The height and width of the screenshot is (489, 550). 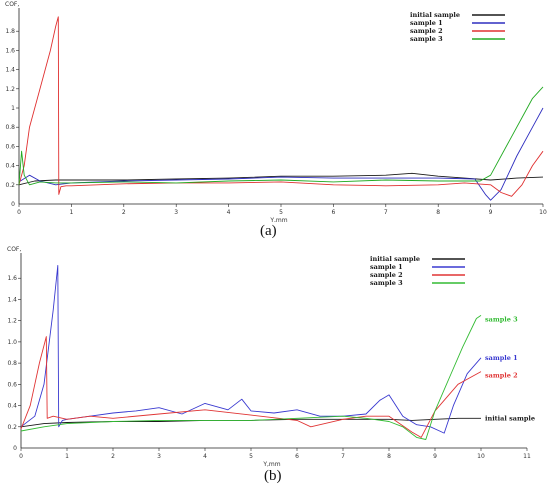 What do you see at coordinates (527, 456) in the screenshot?
I see `x-tick-label: 11` at bounding box center [527, 456].